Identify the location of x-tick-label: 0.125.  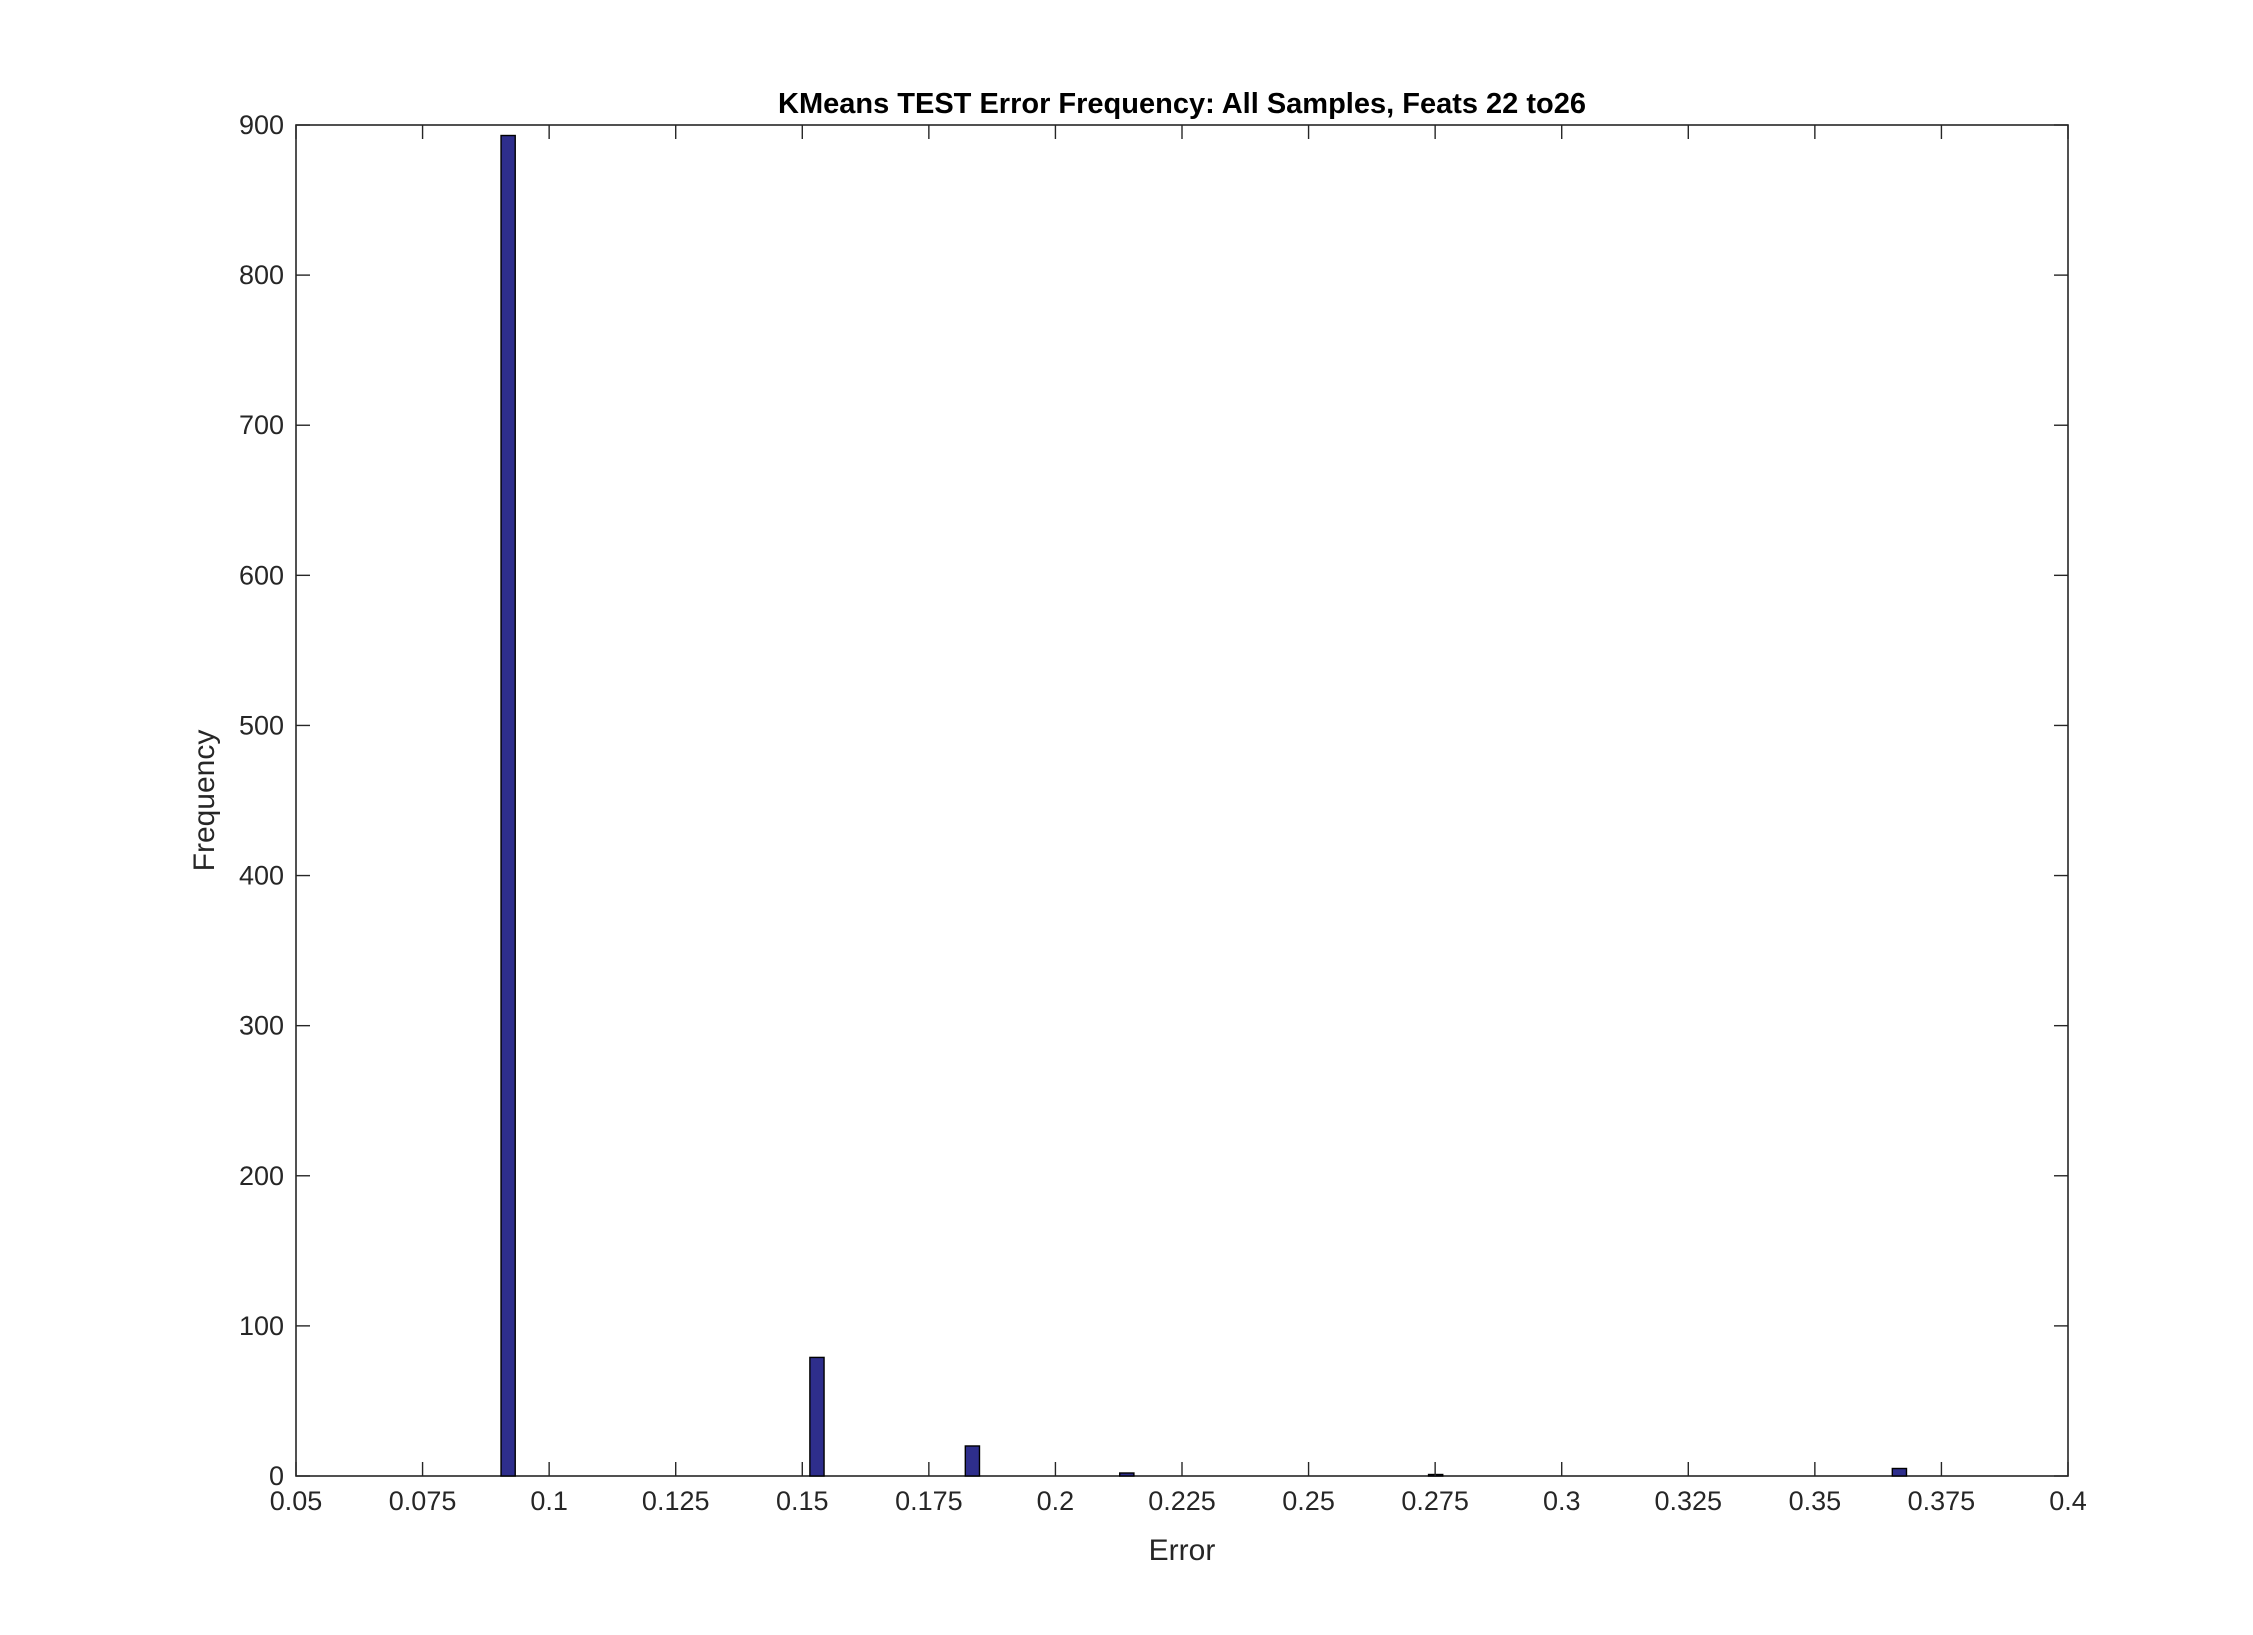
(676, 1501).